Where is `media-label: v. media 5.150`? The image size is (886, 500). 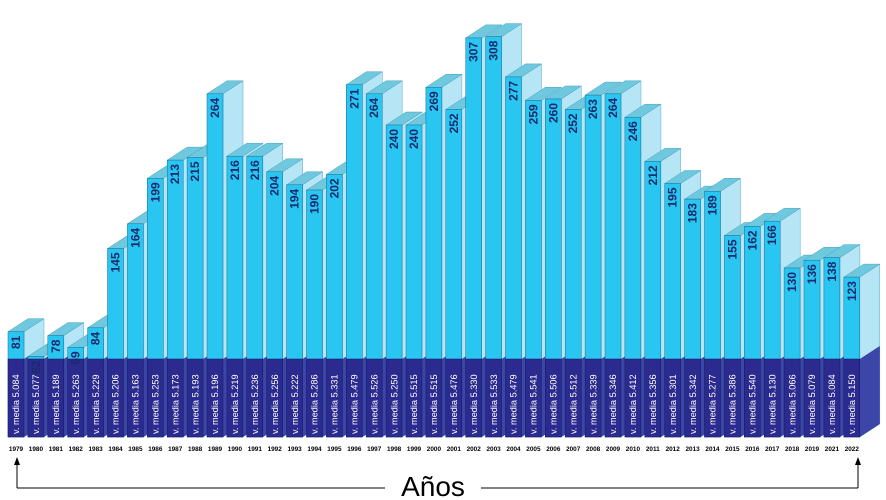 media-label: v. media 5.150 is located at coordinates (852, 404).